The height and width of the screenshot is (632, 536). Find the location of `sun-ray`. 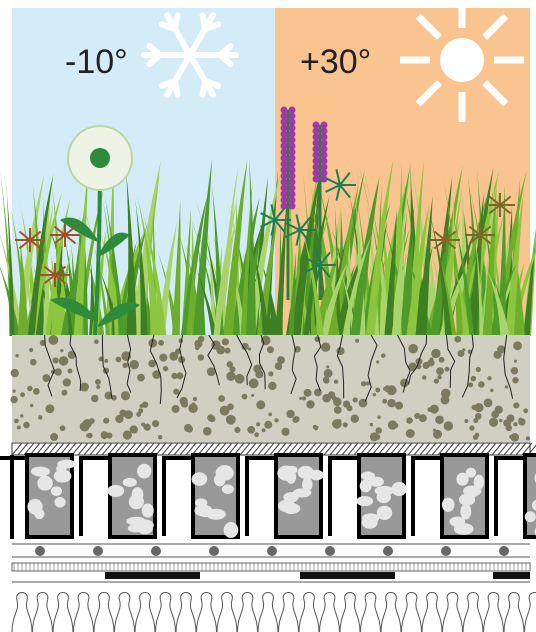

sun-ray is located at coordinates (428, 93).